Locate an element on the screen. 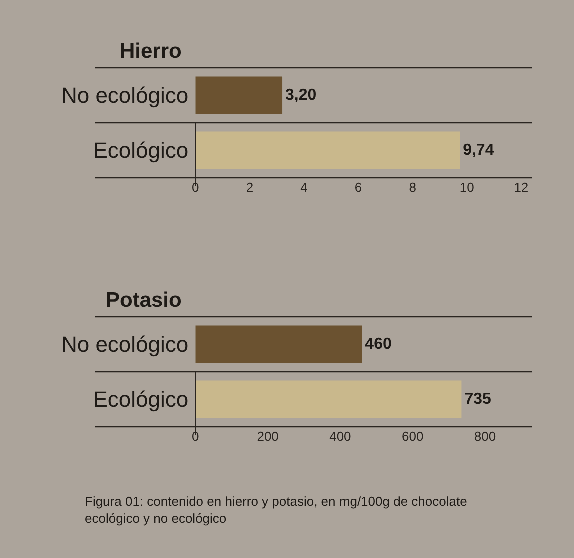 Image resolution: width=574 pixels, height=558 pixels. data-label: 735 is located at coordinates (478, 399).